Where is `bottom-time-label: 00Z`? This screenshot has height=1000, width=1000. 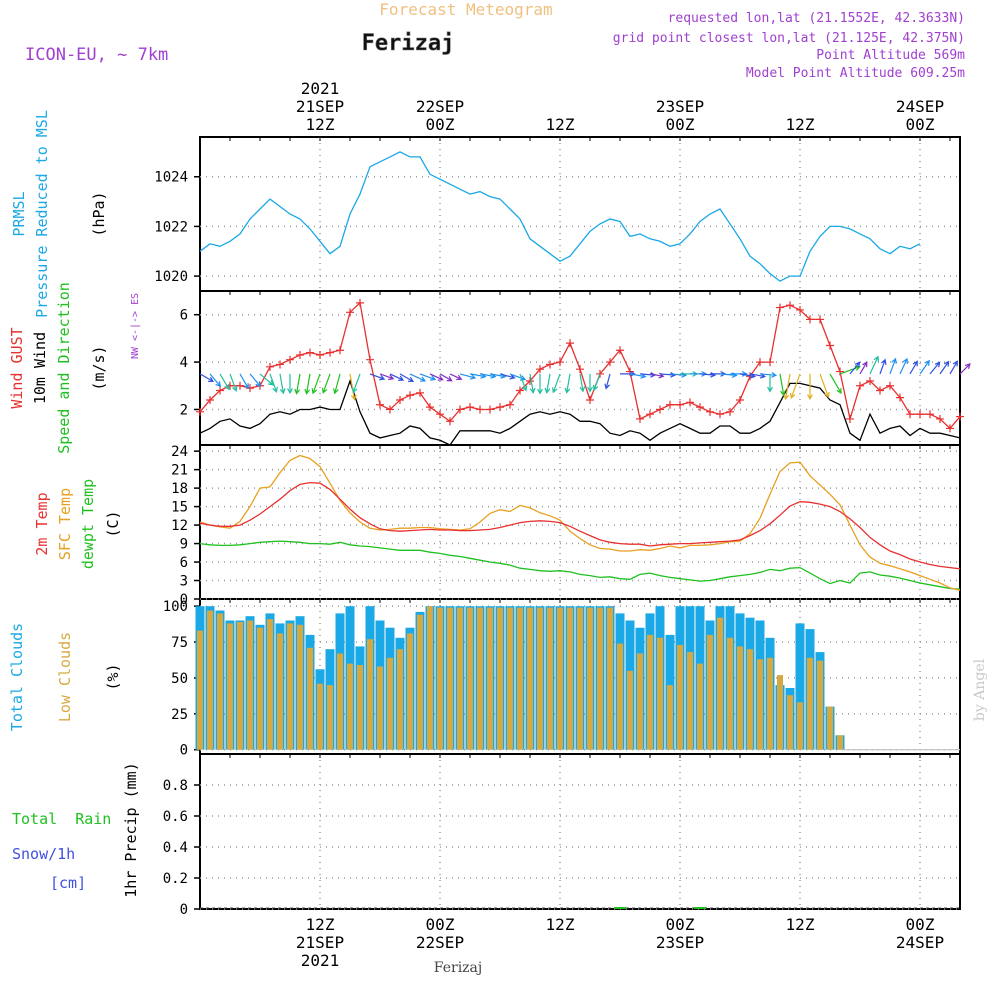
bottom-time-label: 00Z is located at coordinates (680, 924).